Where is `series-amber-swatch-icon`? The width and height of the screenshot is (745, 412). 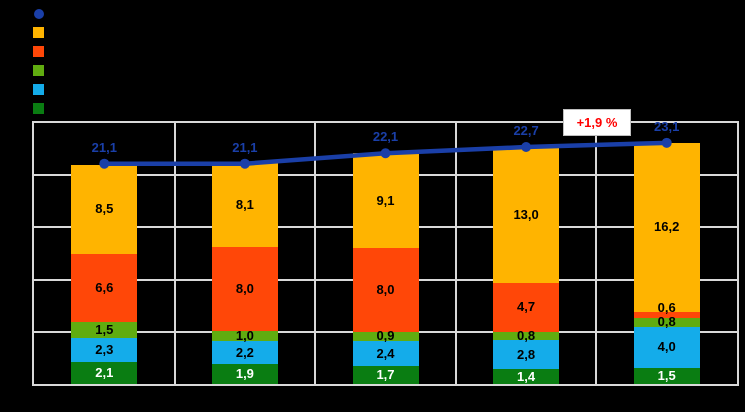
series-amber-swatch-icon is located at coordinates (38, 32).